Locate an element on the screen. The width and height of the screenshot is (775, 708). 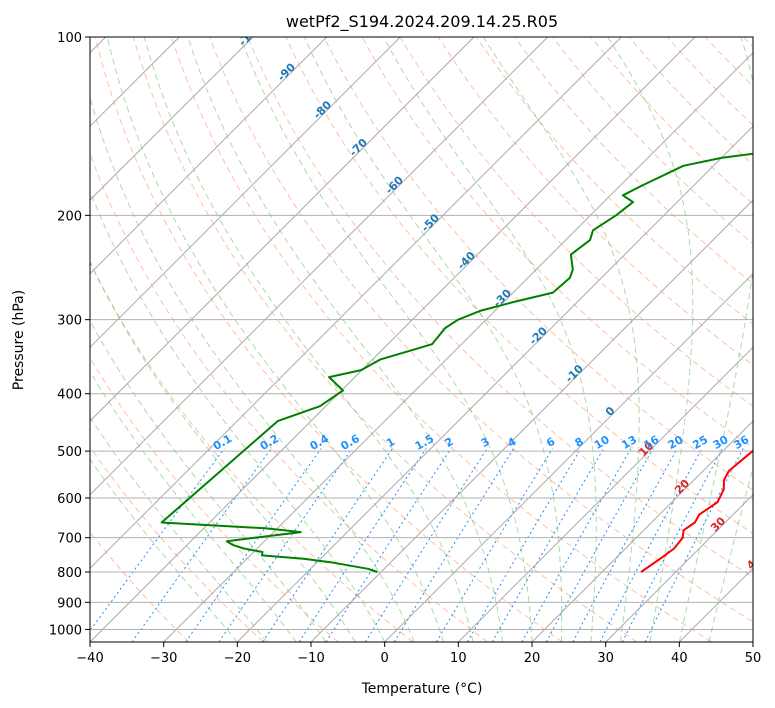
x-tick-label: 50 is located at coordinates (753, 658).